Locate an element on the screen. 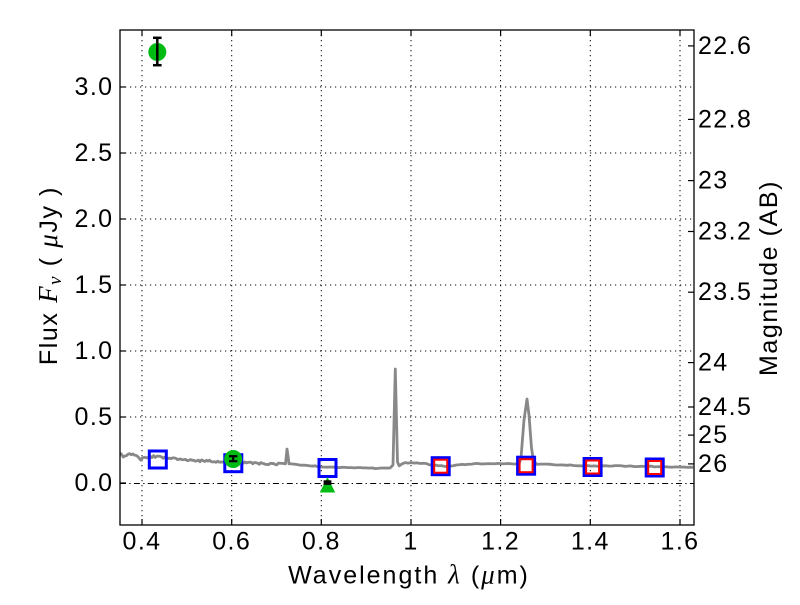  svg-text: 3.0 is located at coordinates (94, 87).